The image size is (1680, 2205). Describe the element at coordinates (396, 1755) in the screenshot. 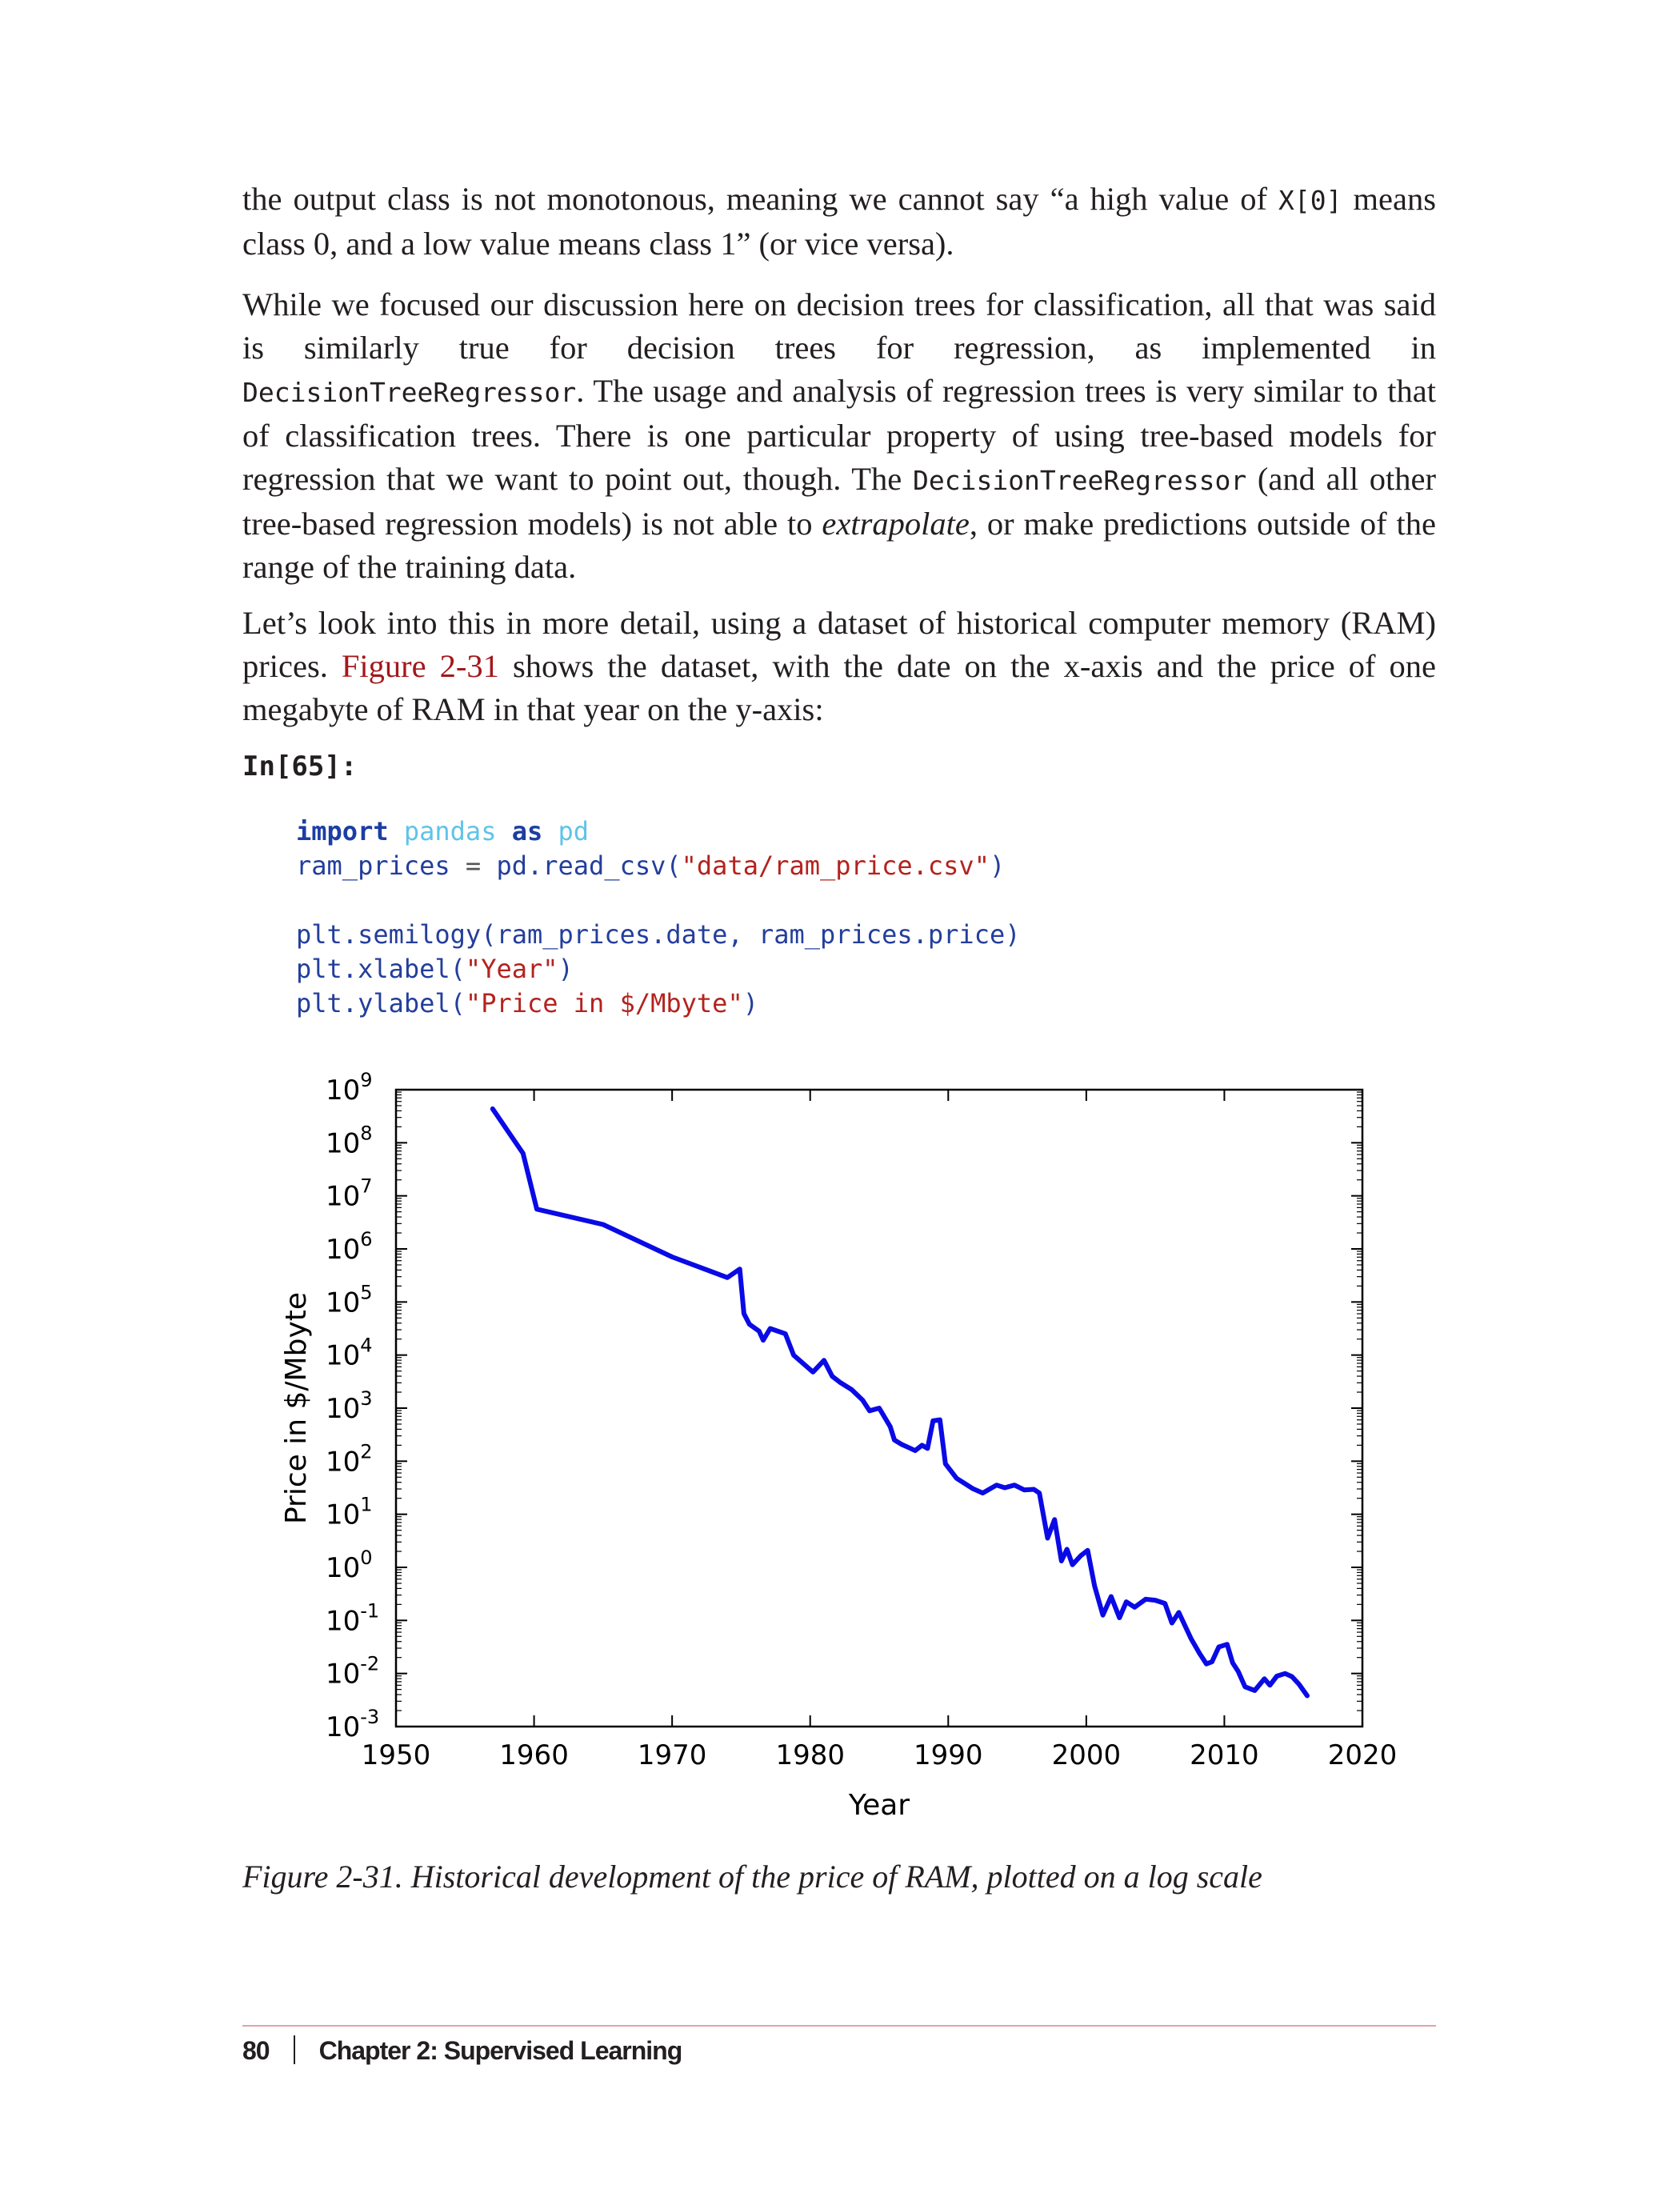

I see `x-tick-label: 1950` at that location.